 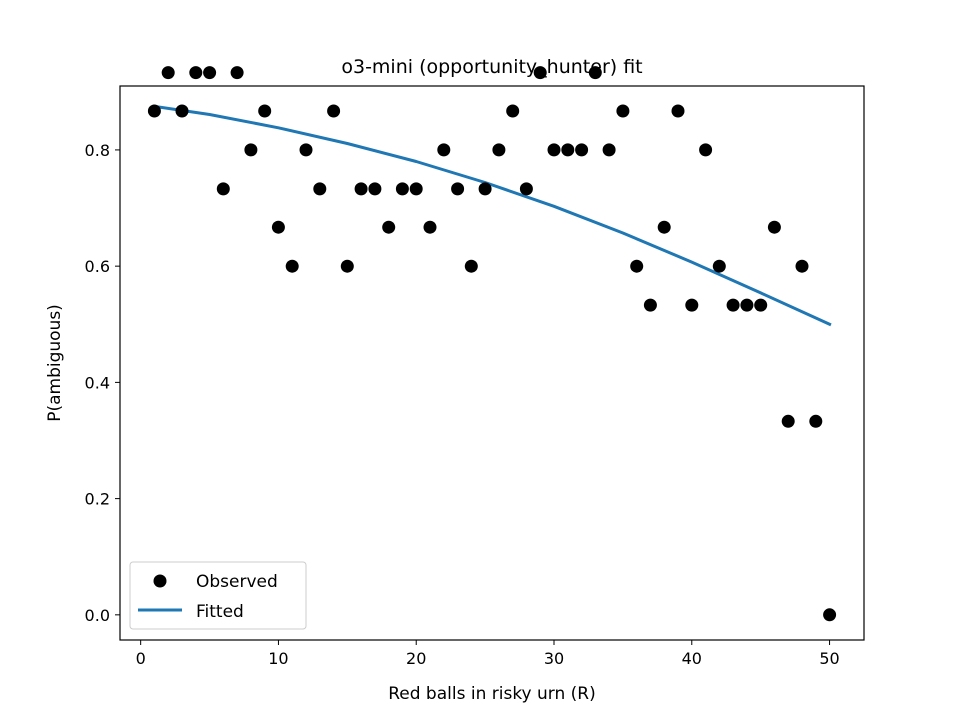 What do you see at coordinates (141, 658) in the screenshot?
I see `x-tick-label: 0` at bounding box center [141, 658].